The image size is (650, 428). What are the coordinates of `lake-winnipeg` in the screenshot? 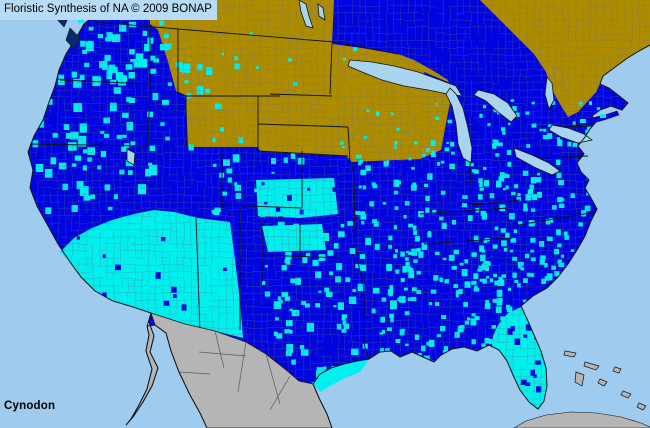 It's located at (306, 14).